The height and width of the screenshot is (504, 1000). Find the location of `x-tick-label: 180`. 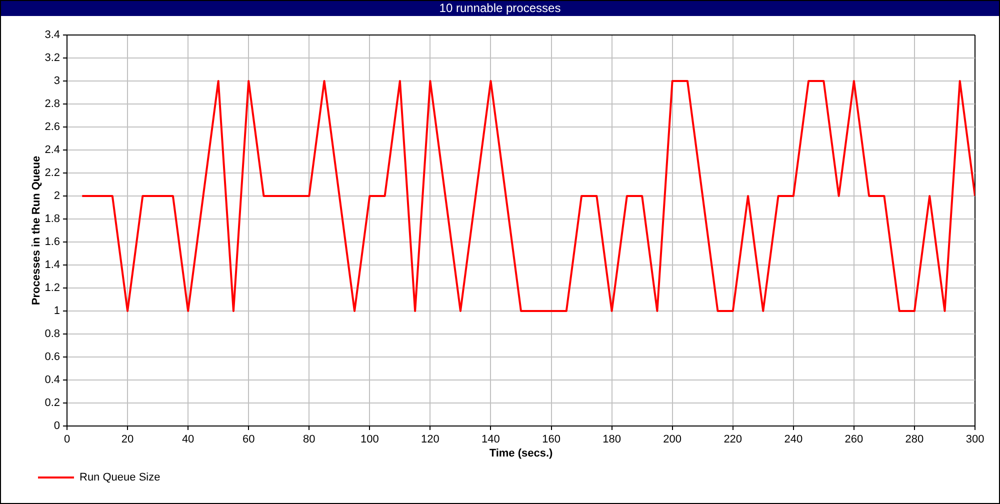

x-tick-label: 180 is located at coordinates (611, 440).